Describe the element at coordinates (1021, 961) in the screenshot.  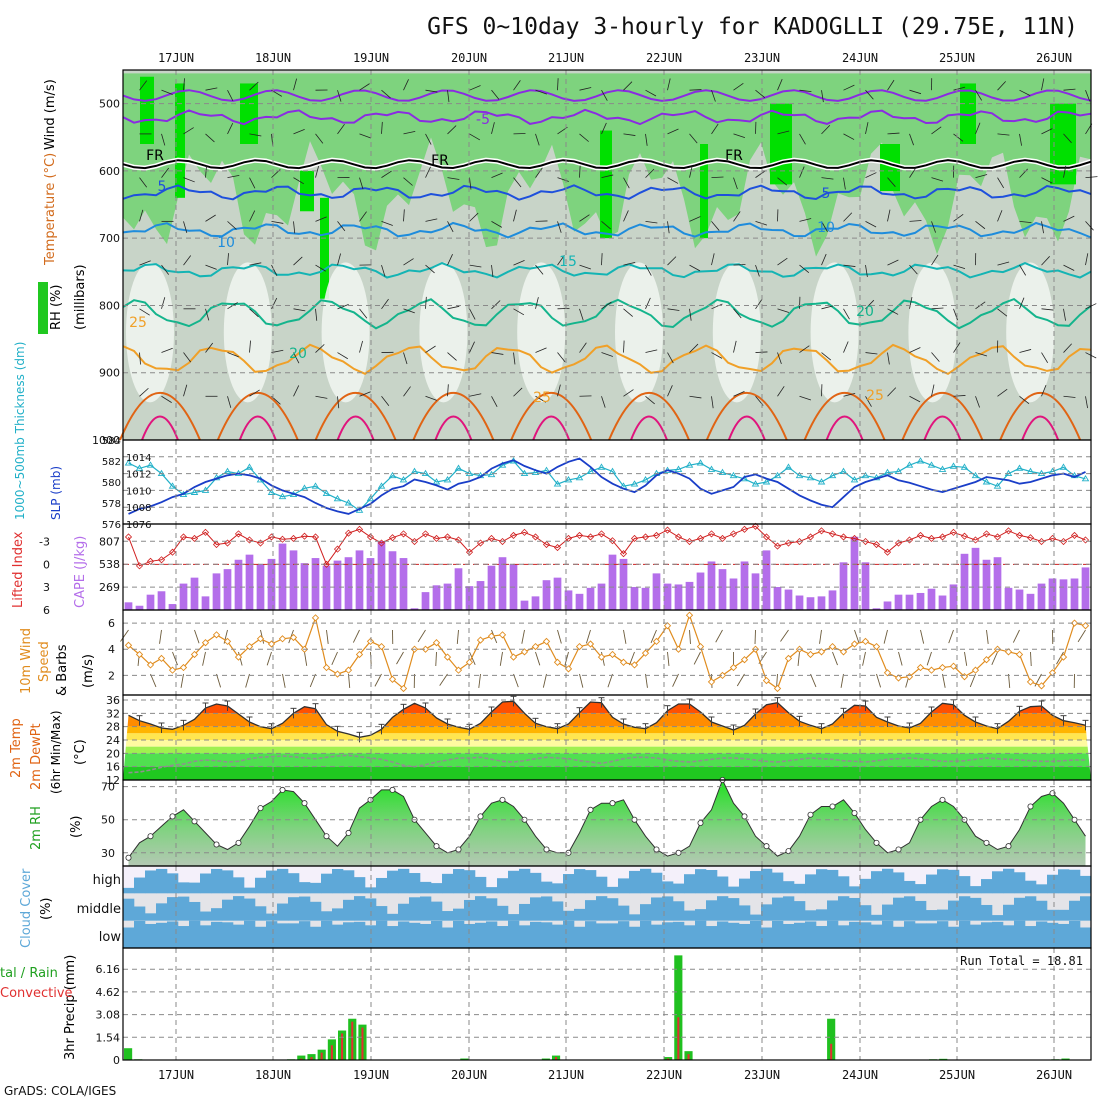
I see `precip-run-total: Run Total = 18.81` at that location.